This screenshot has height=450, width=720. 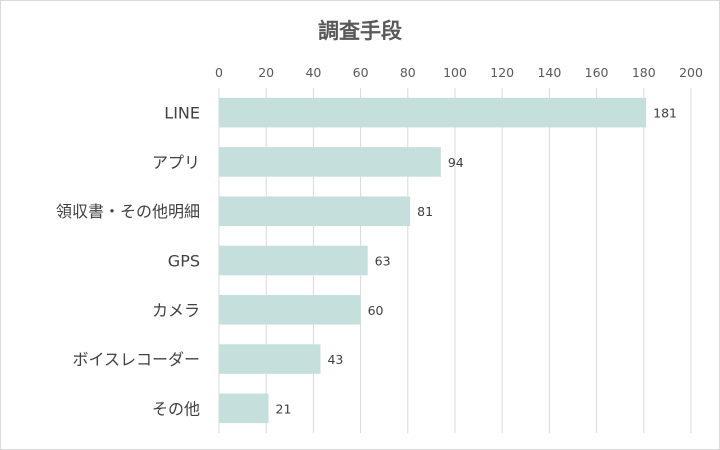 What do you see at coordinates (455, 72) in the screenshot?
I see `x-tick-label: 100` at bounding box center [455, 72].